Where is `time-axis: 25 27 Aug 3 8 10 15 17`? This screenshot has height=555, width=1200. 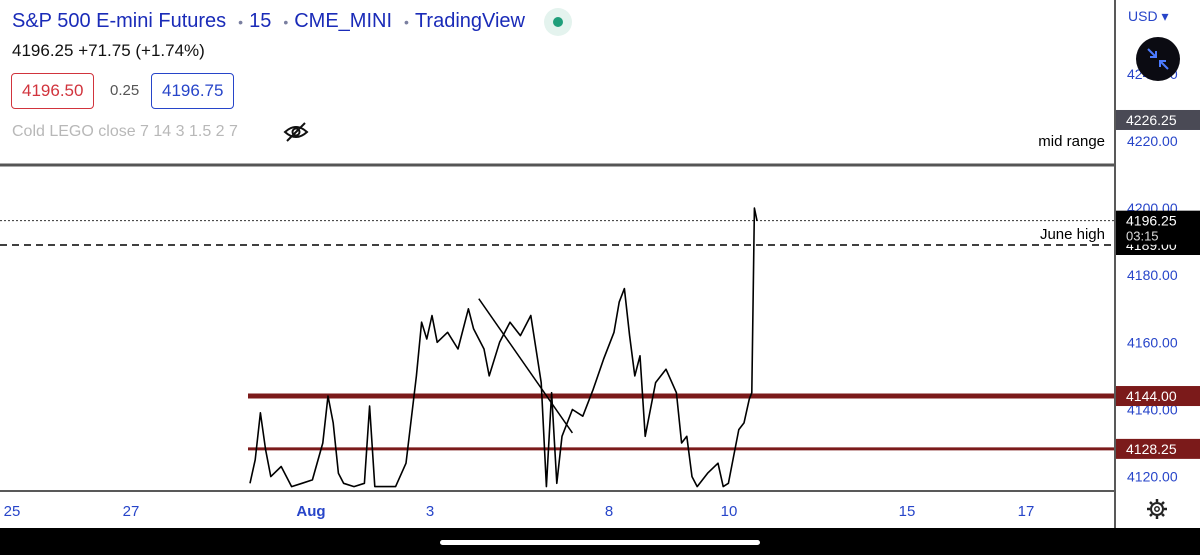
time-axis: 25 27 Aug 3 8 10 15 17 is located at coordinates (557, 505).